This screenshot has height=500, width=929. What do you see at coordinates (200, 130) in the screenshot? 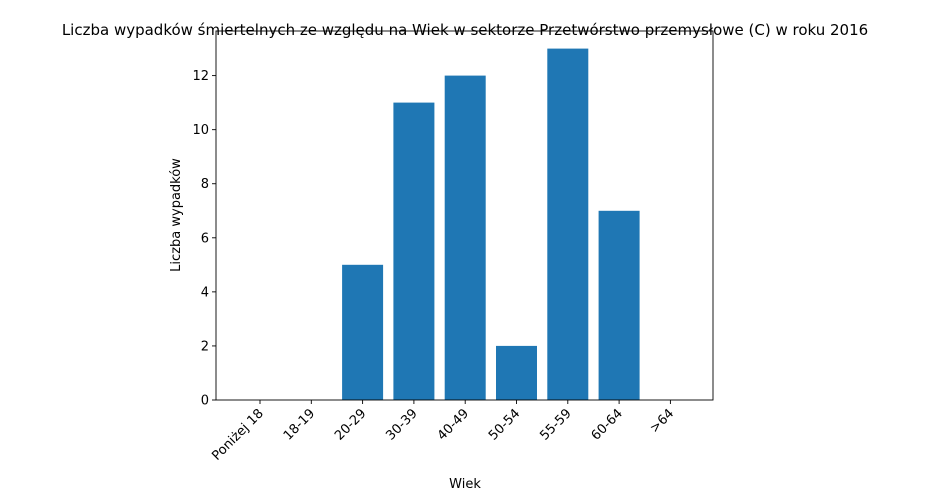
I see `y-tick-label: 10` at bounding box center [200, 130].